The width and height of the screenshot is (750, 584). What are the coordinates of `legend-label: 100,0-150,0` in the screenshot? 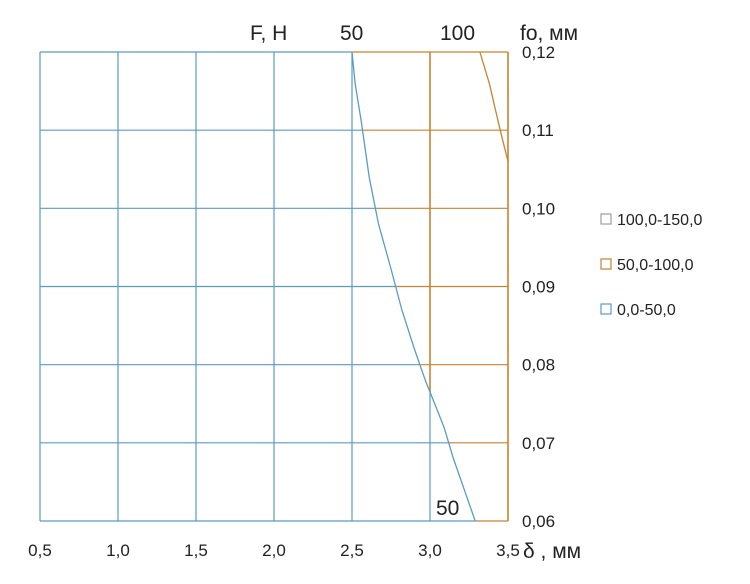 It's located at (660, 220).